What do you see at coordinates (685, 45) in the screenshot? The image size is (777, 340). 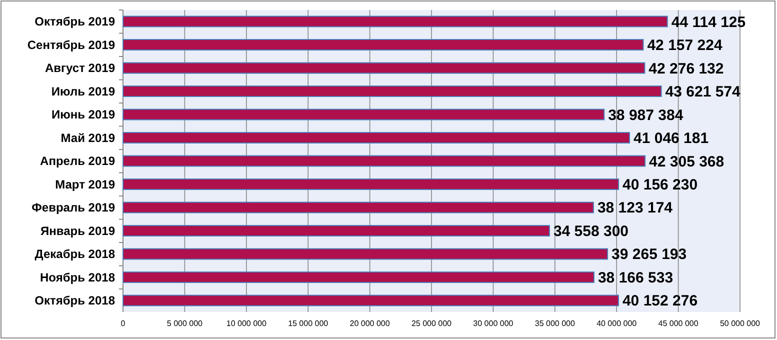 I see `data-label: 42 157 224` at bounding box center [685, 45].